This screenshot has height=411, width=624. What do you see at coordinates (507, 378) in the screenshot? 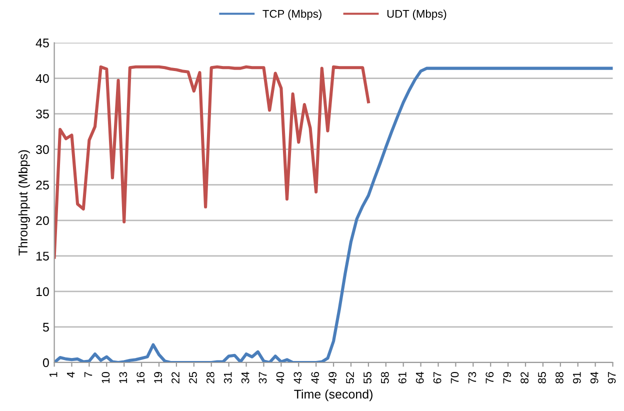
I see `x-tick-label: 79` at bounding box center [507, 378].